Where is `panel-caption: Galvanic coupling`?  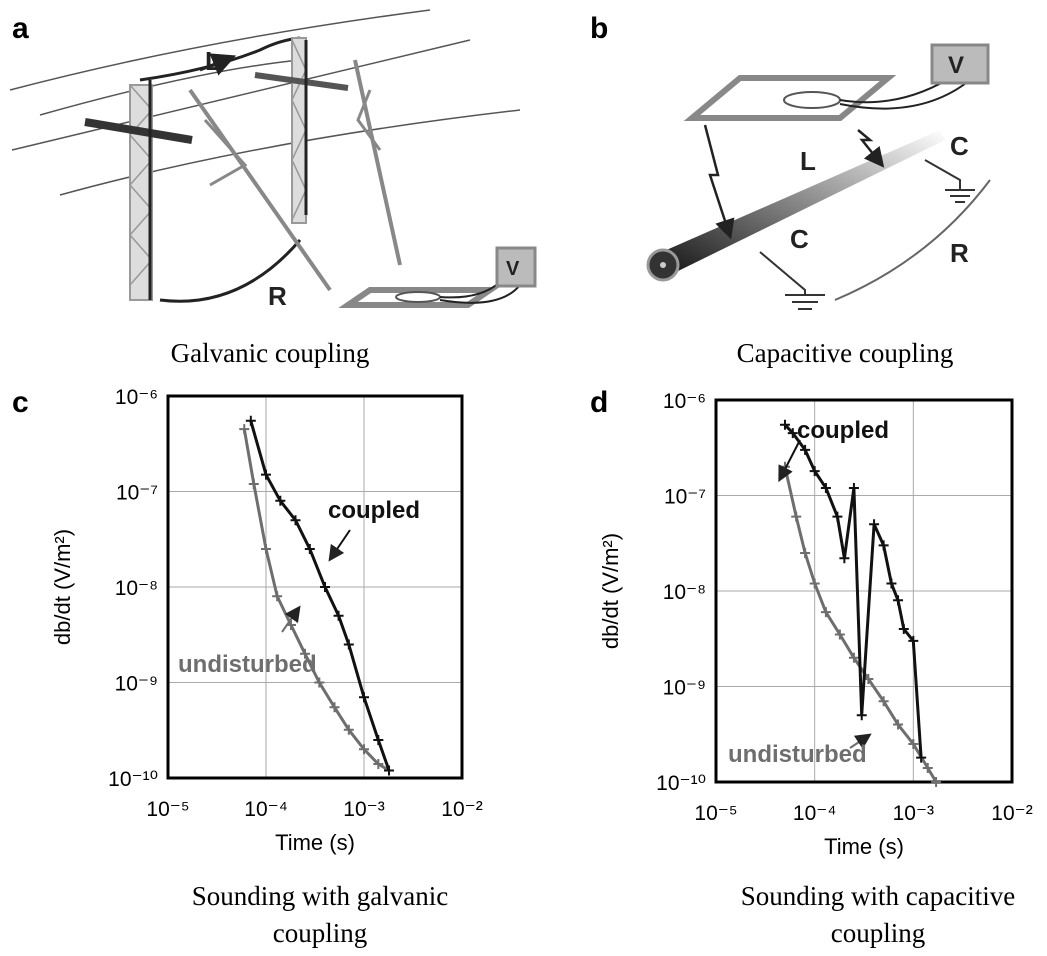 panel-caption: Galvanic coupling is located at coordinates (270, 353).